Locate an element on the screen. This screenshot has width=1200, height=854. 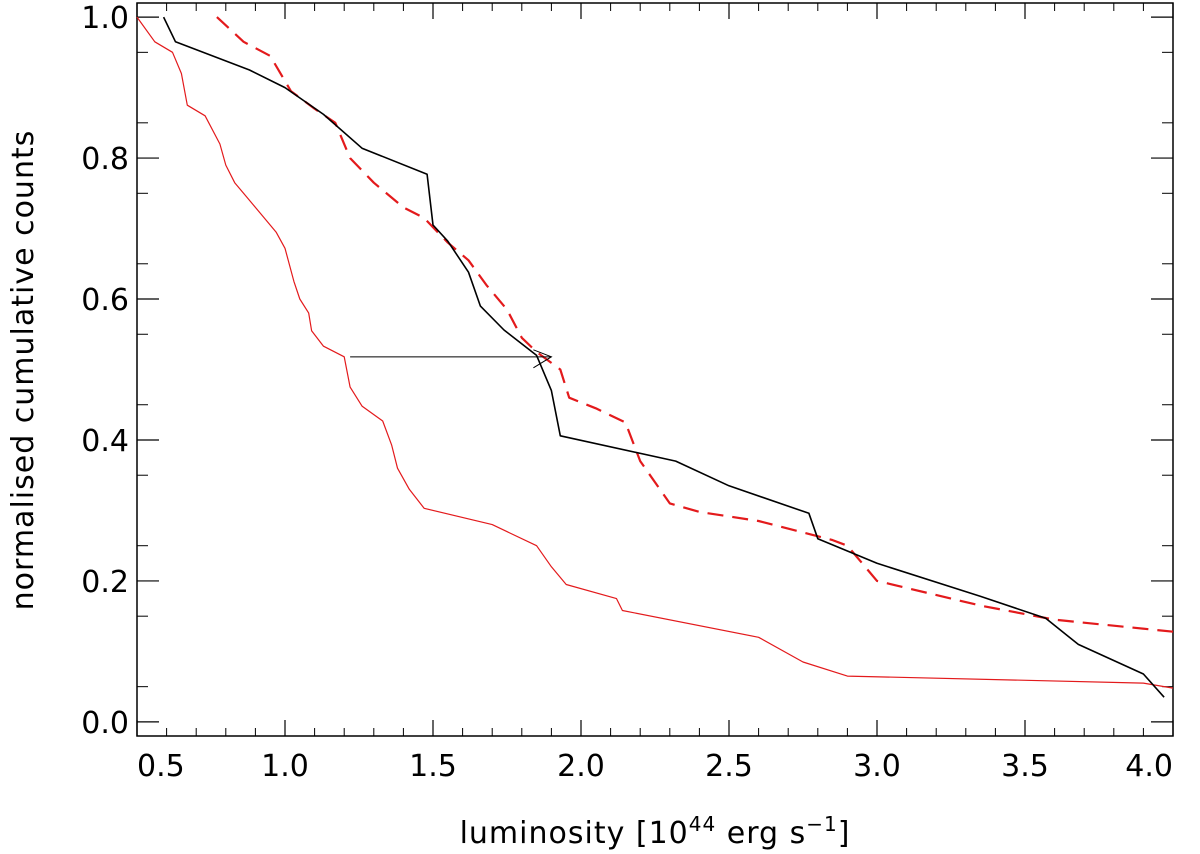
y-tick-label: 0.6 is located at coordinates (105, 300).